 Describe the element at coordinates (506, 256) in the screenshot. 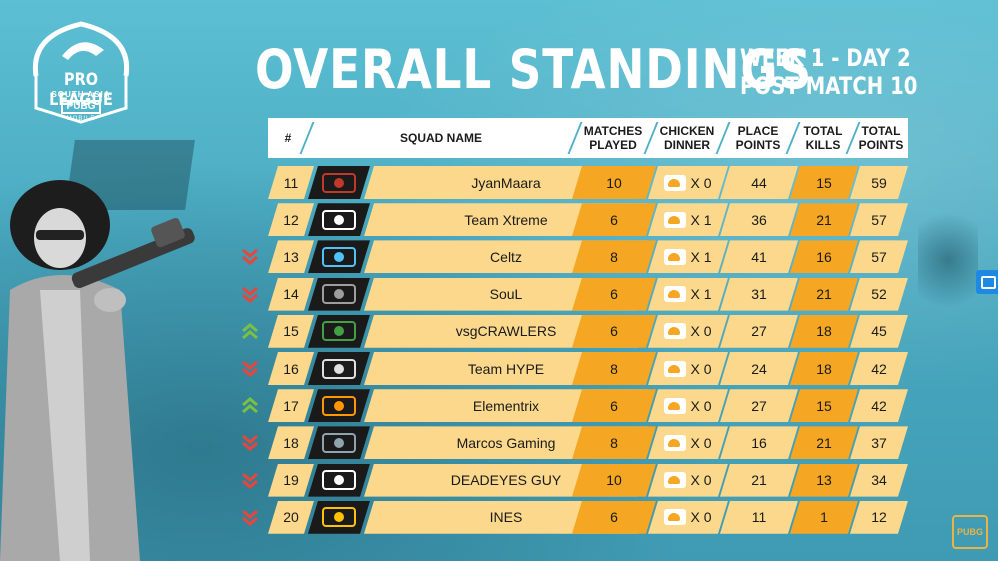

I see `squad-value: Celtz` at that location.